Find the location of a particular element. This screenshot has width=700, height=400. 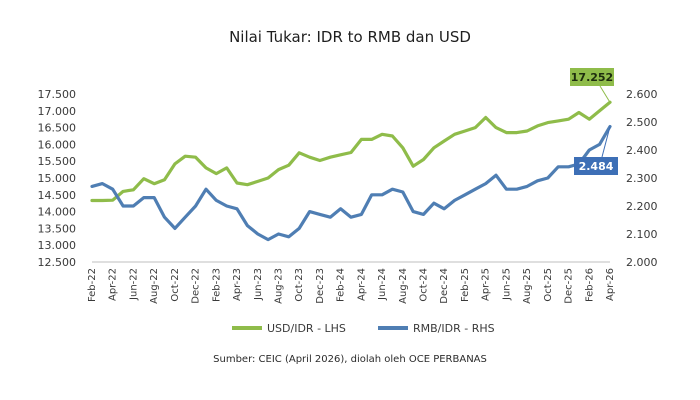

left-tick-label: 15.500 is located at coordinates (57, 161).